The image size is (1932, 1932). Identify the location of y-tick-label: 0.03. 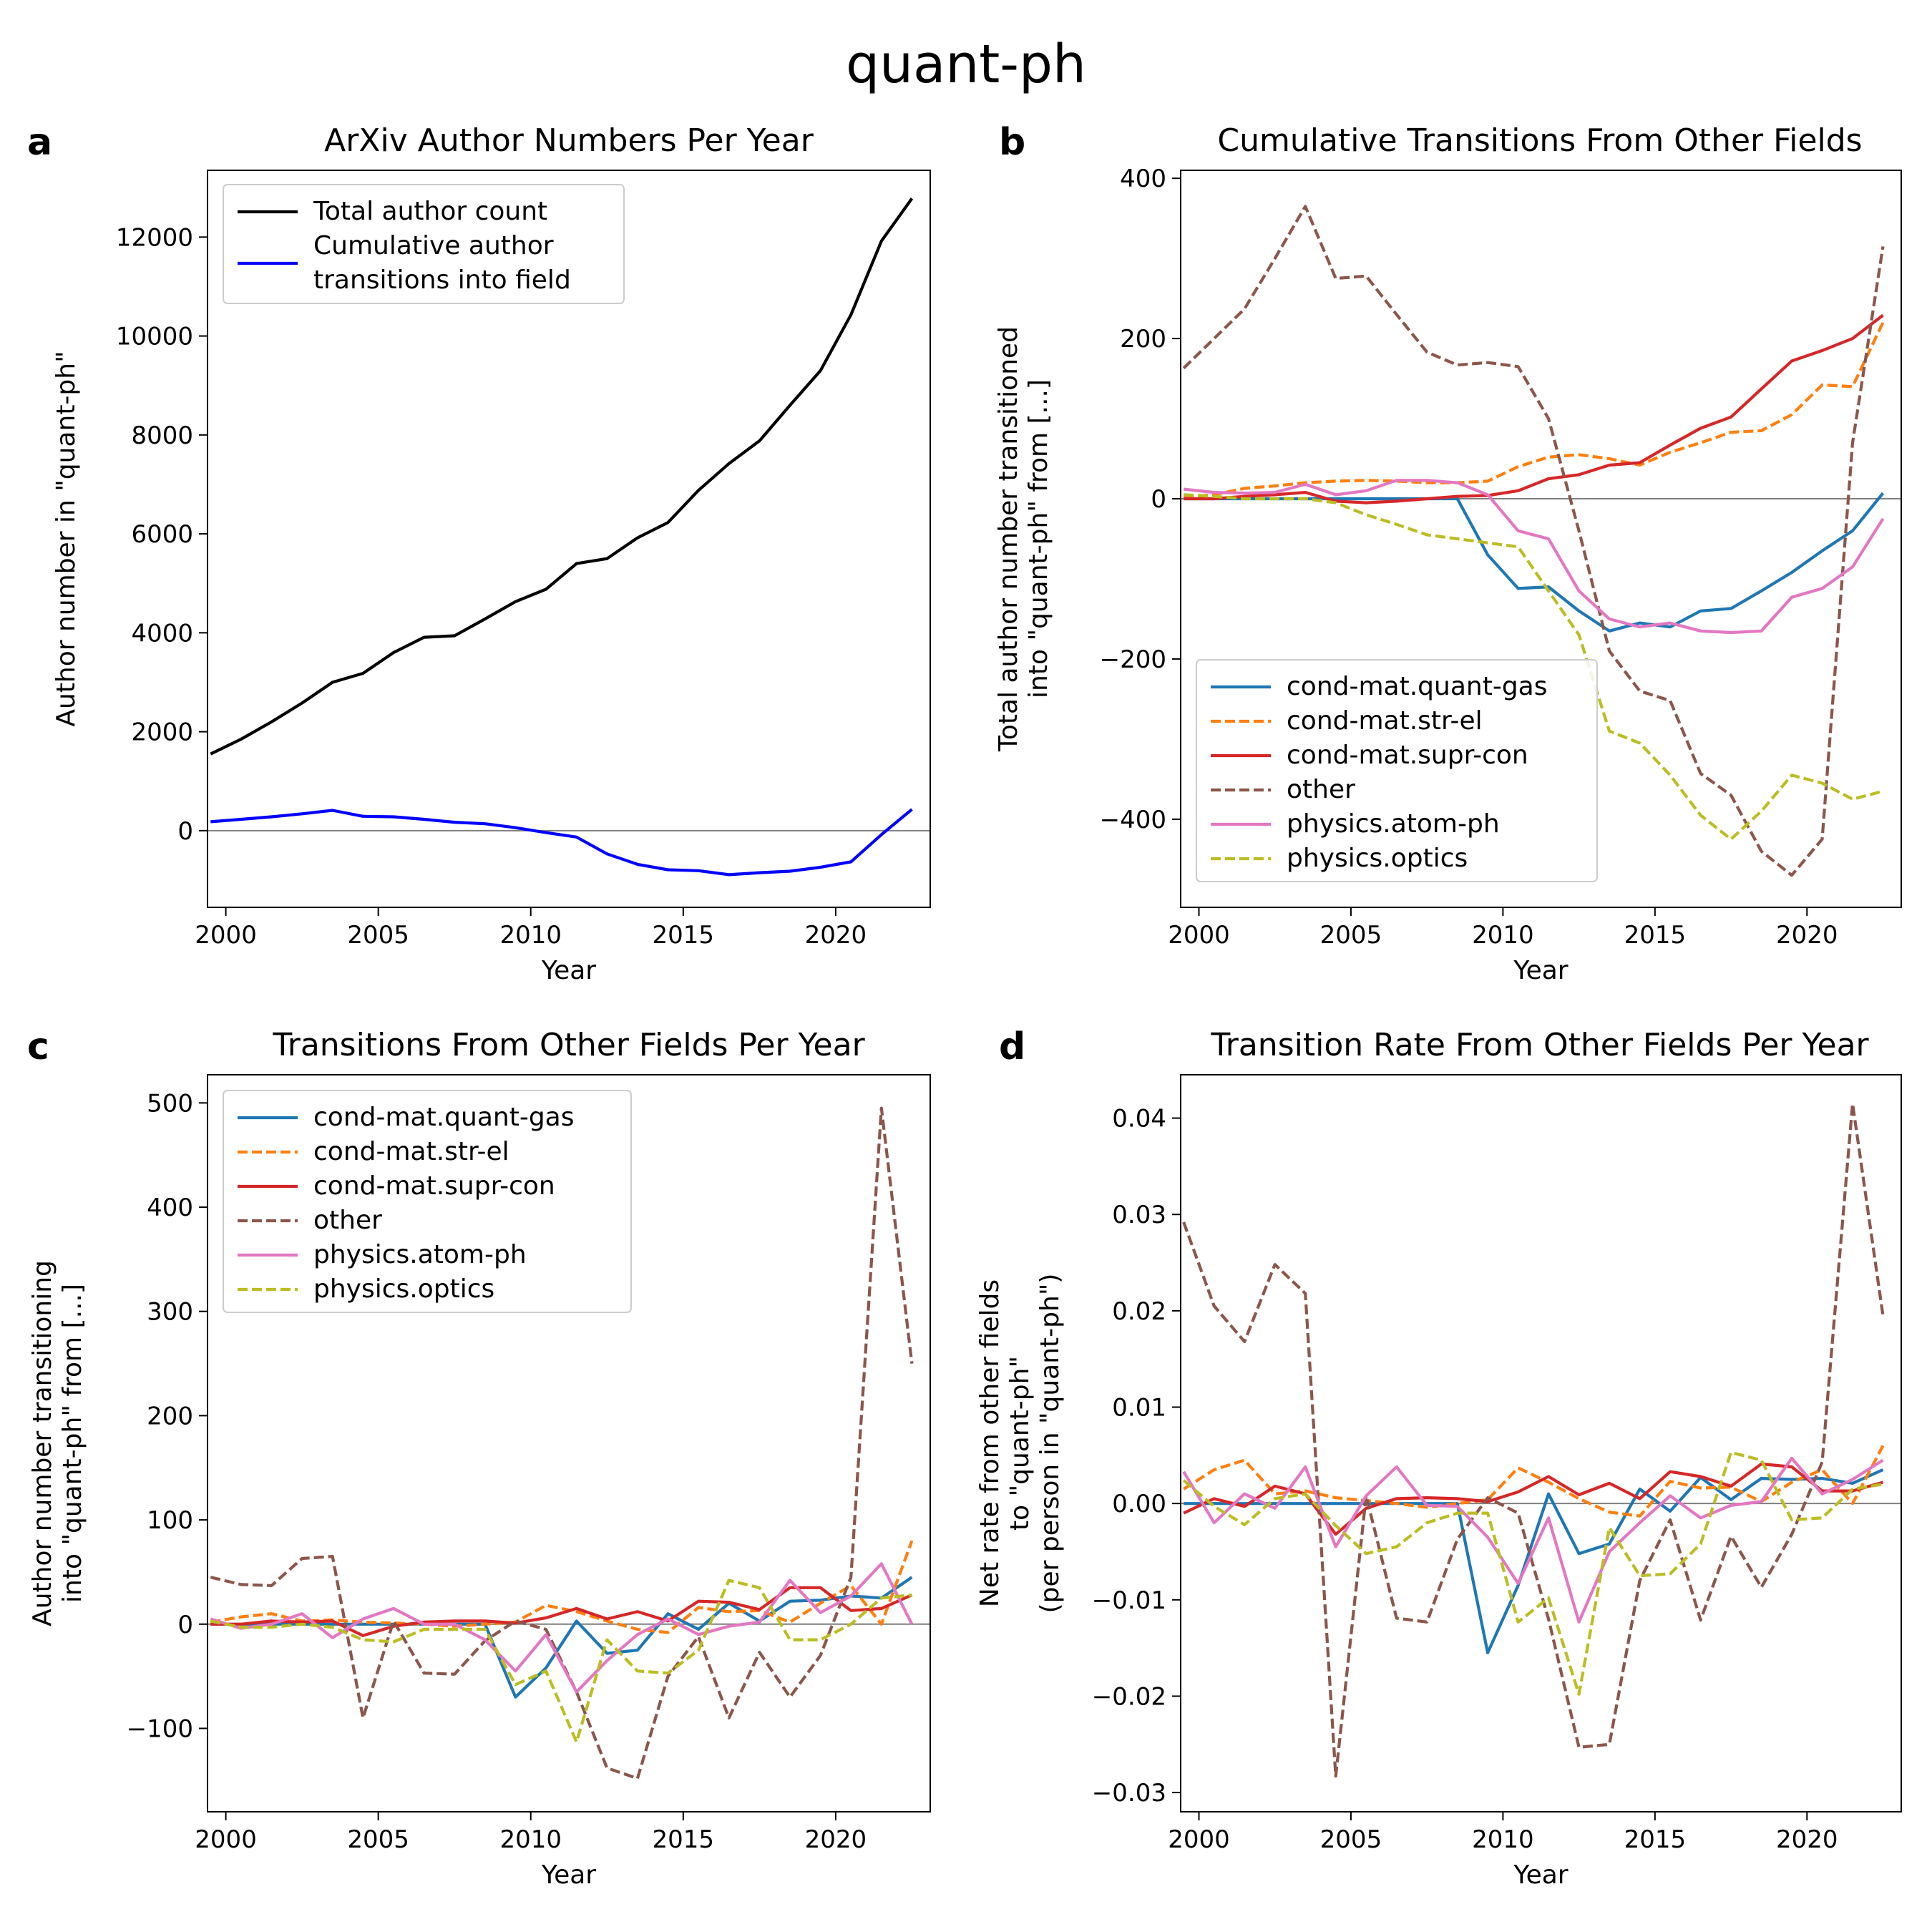
(1139, 1215).